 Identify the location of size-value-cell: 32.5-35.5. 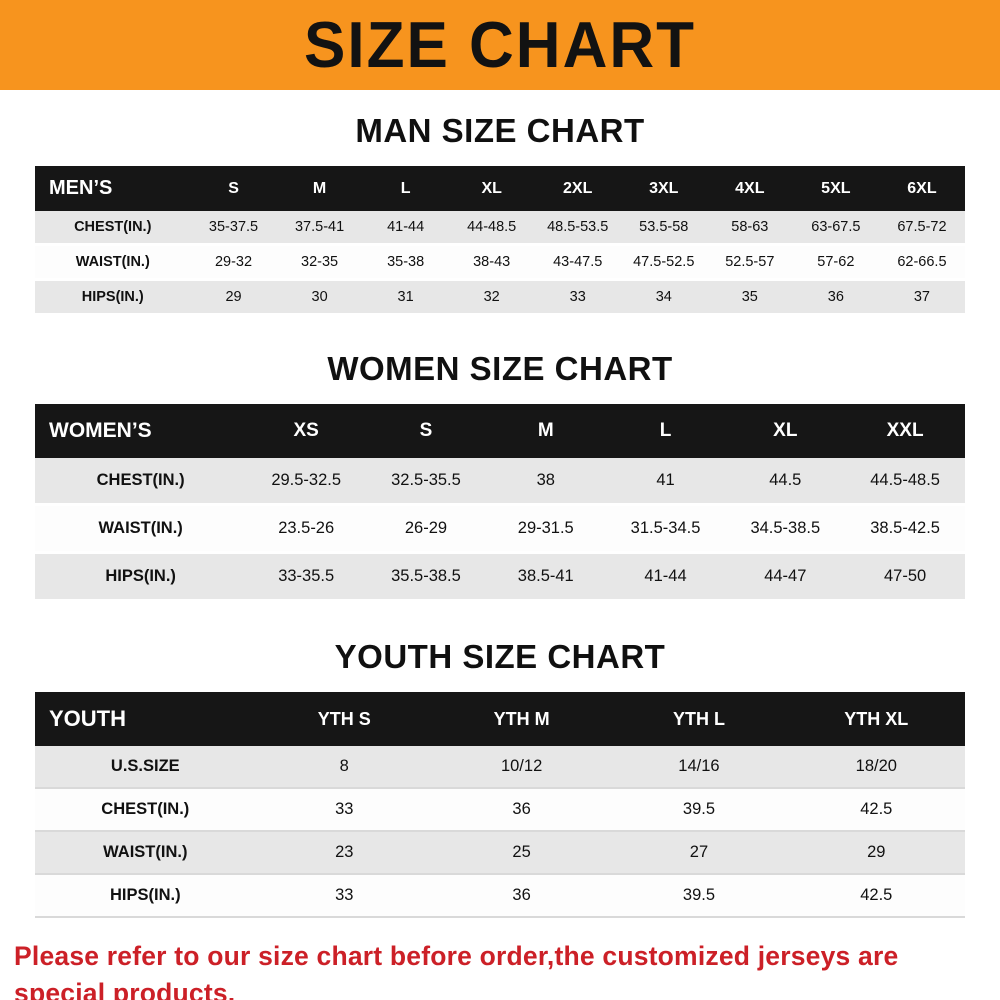
(426, 480).